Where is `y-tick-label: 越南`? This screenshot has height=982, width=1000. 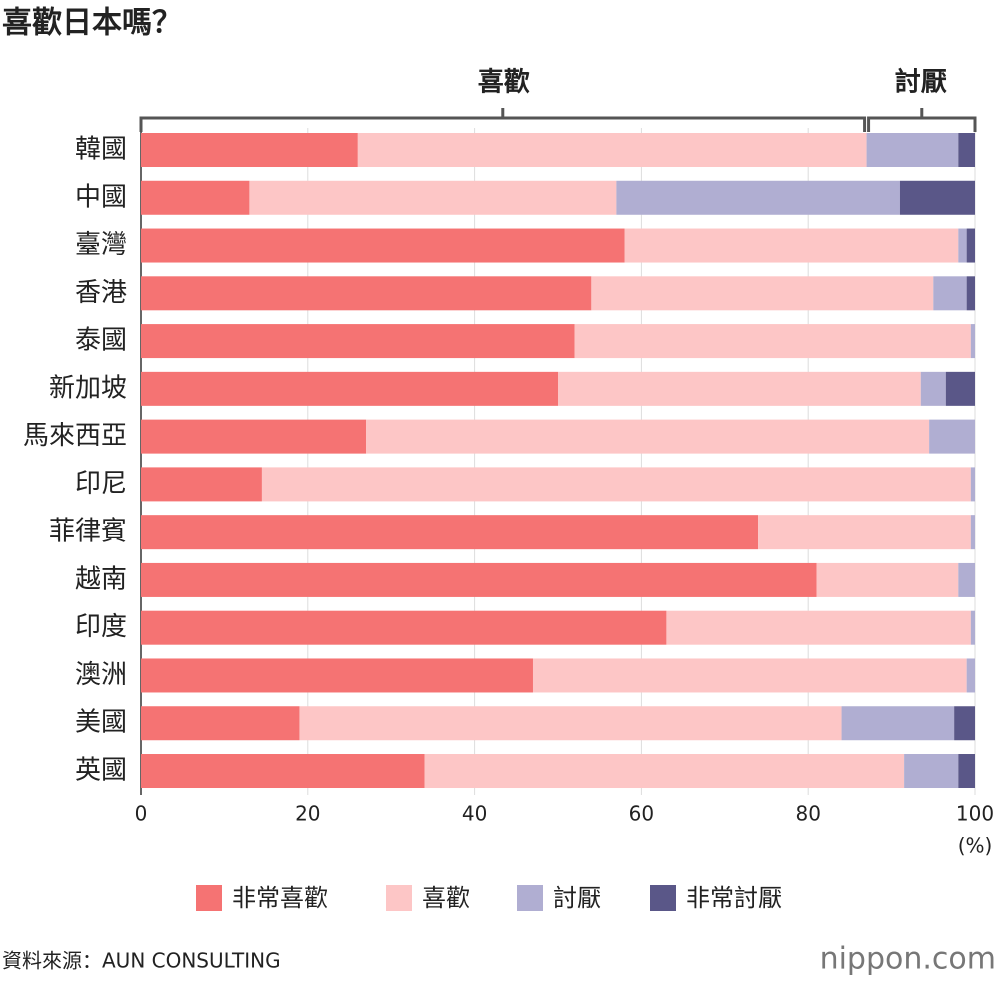
y-tick-label: 越南 is located at coordinates (101, 579).